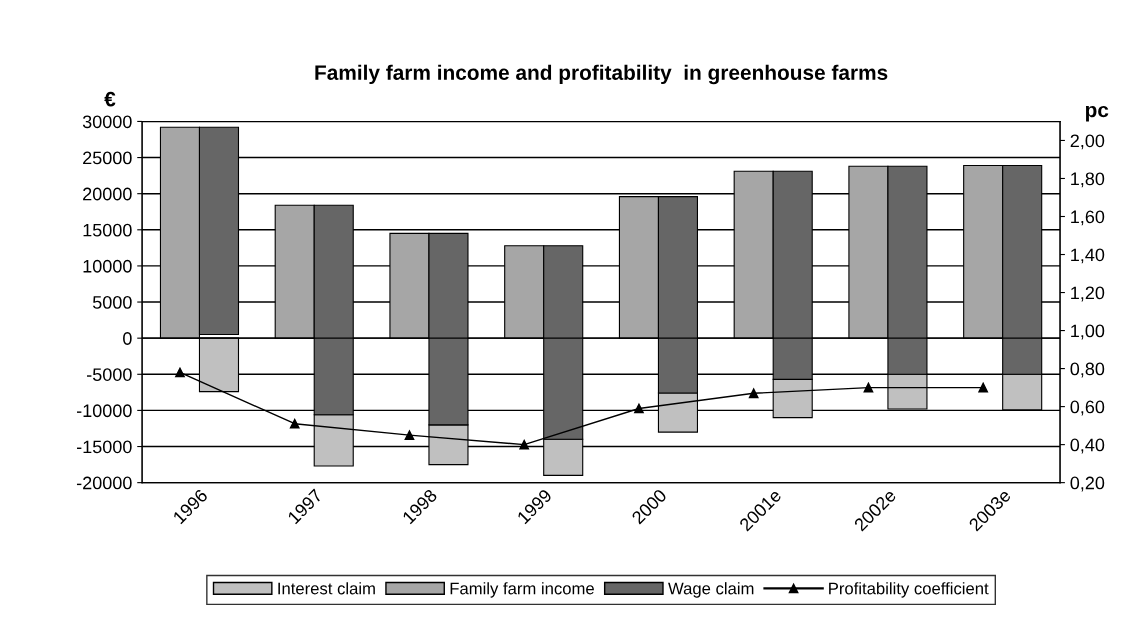 This screenshot has width=1146, height=626. Describe the element at coordinates (110, 99) in the screenshot. I see `y-axis-title: €` at that location.